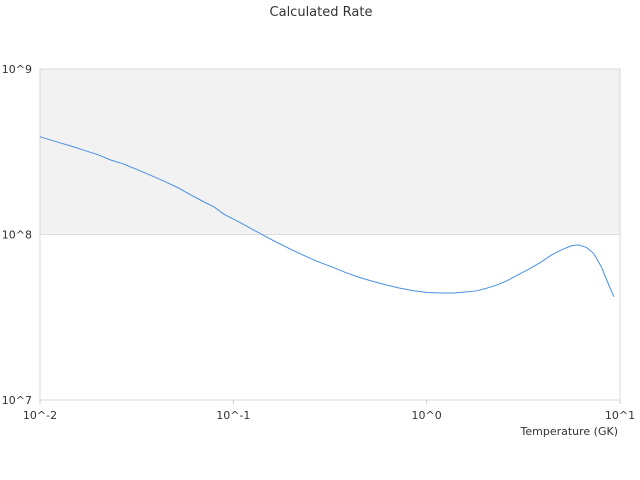 The height and width of the screenshot is (480, 640). I want to click on x-tick-label: 10^-1, so click(233, 415).